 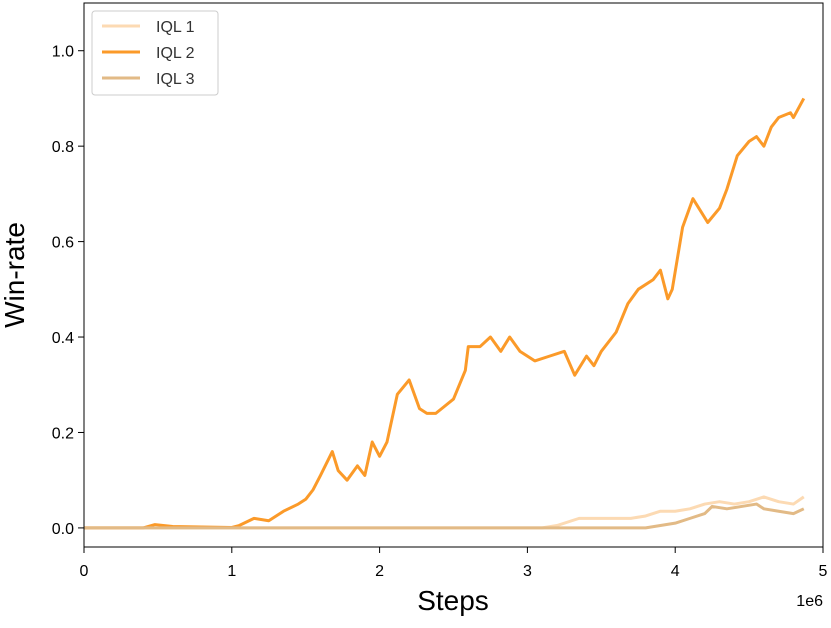 What do you see at coordinates (527, 571) in the screenshot?
I see `x-tick-label: 3` at bounding box center [527, 571].